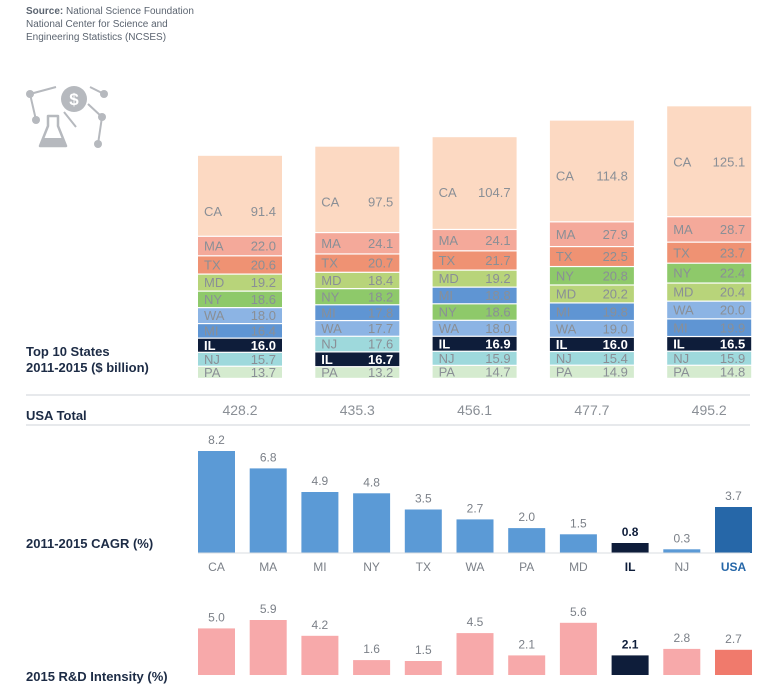  Describe the element at coordinates (380, 263) in the screenshot. I see `stack-col2-tx-value-label: 20.7` at that location.